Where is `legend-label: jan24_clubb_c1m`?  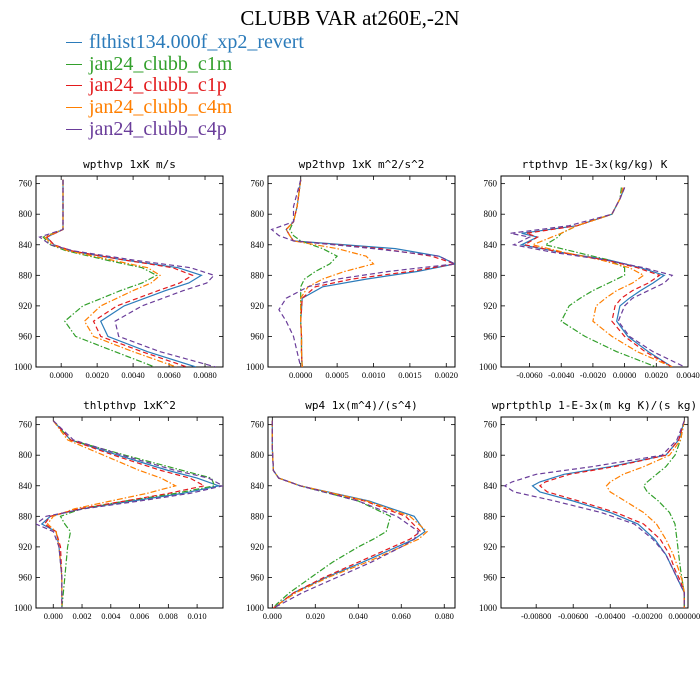 legend-label: jan24_clubb_c1m is located at coordinates (161, 63).